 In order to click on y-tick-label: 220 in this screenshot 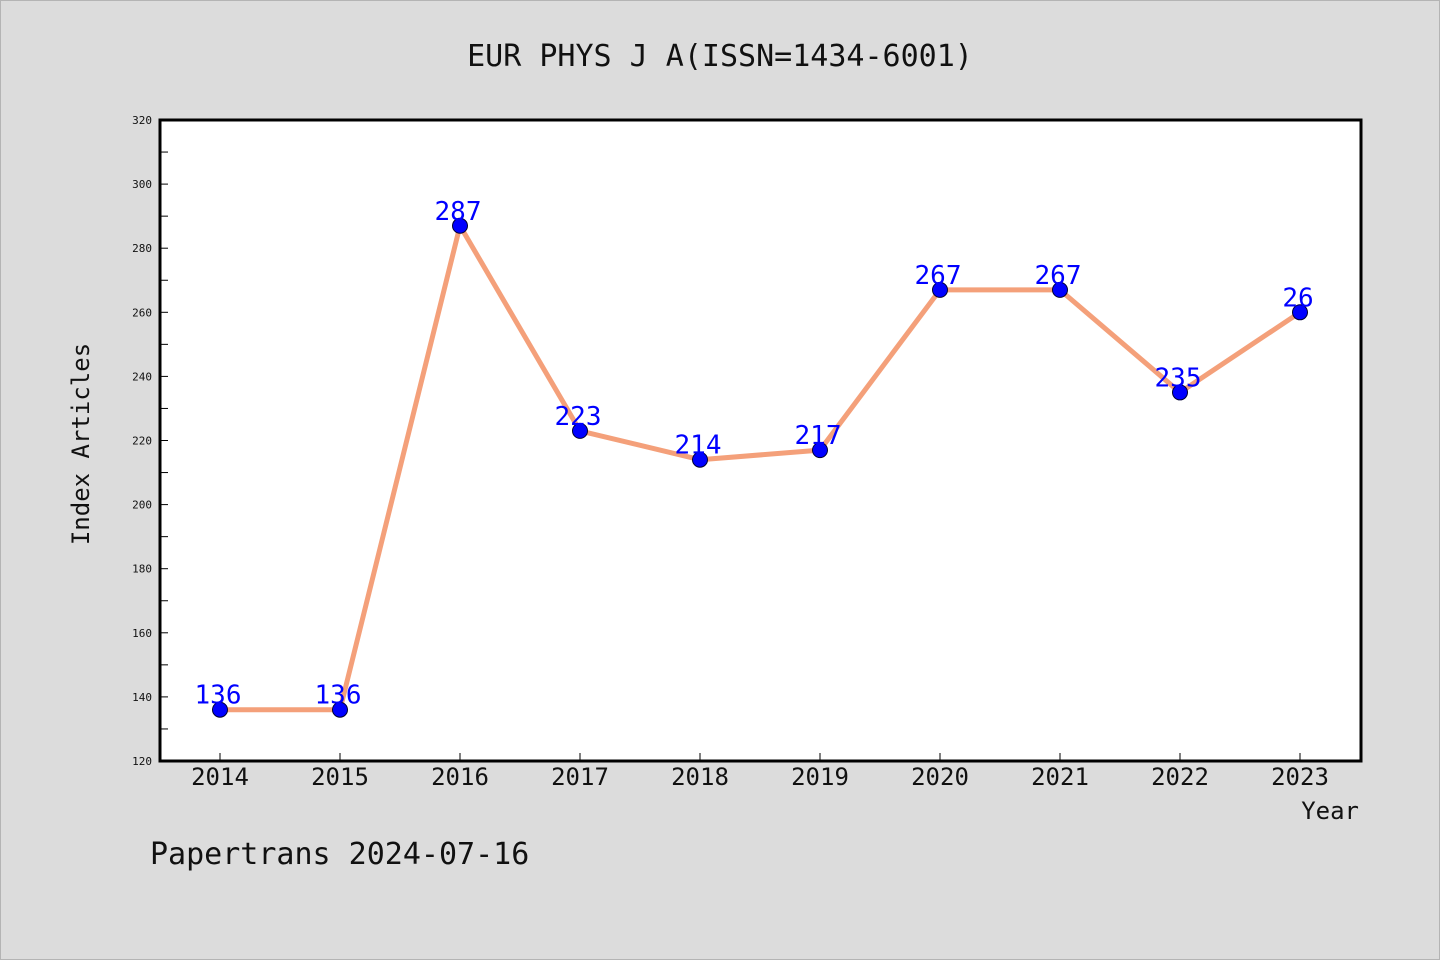, I will do `click(142, 441)`.